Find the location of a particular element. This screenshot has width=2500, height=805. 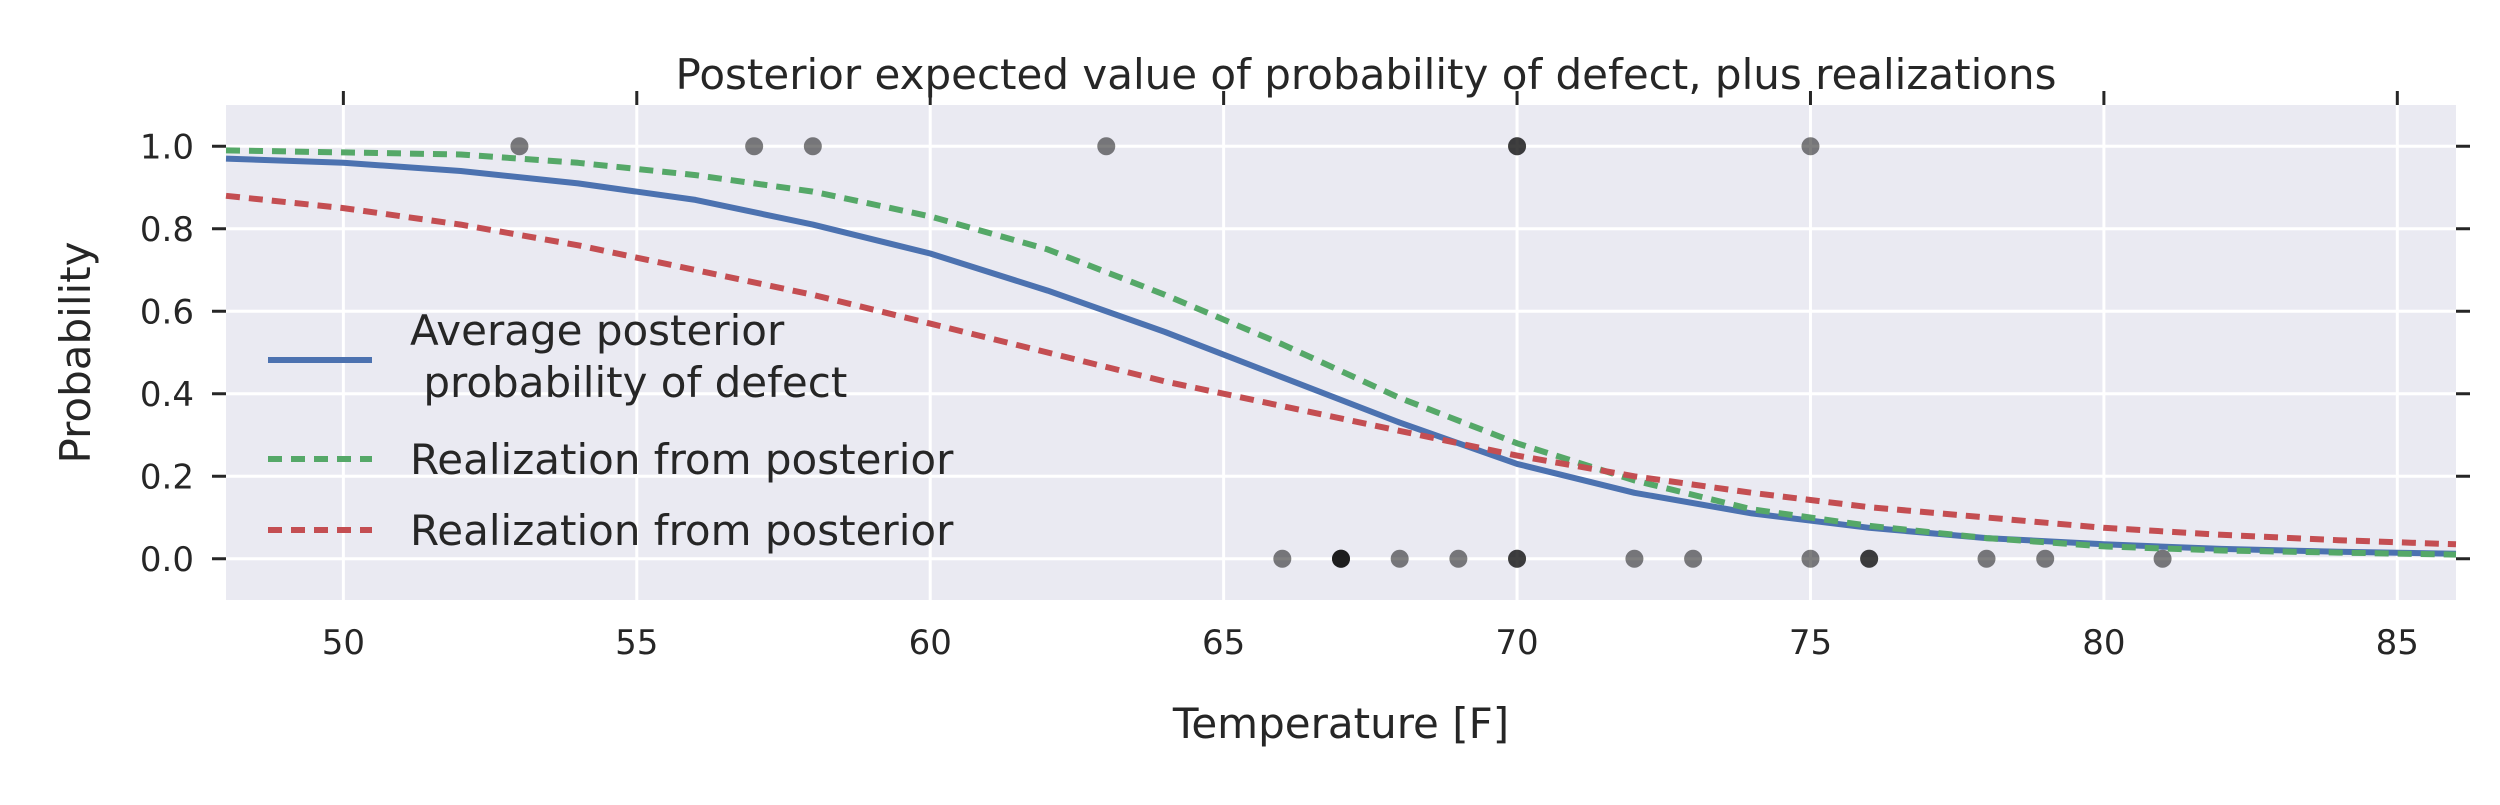

x-tick-label: 80 is located at coordinates (2103, 643).